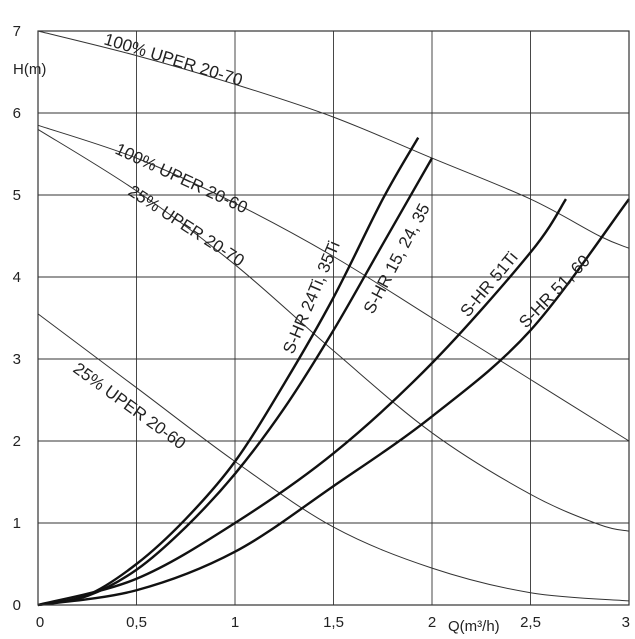 The height and width of the screenshot is (639, 635). I want to click on x-tick-label: 1,5, so click(333, 622).